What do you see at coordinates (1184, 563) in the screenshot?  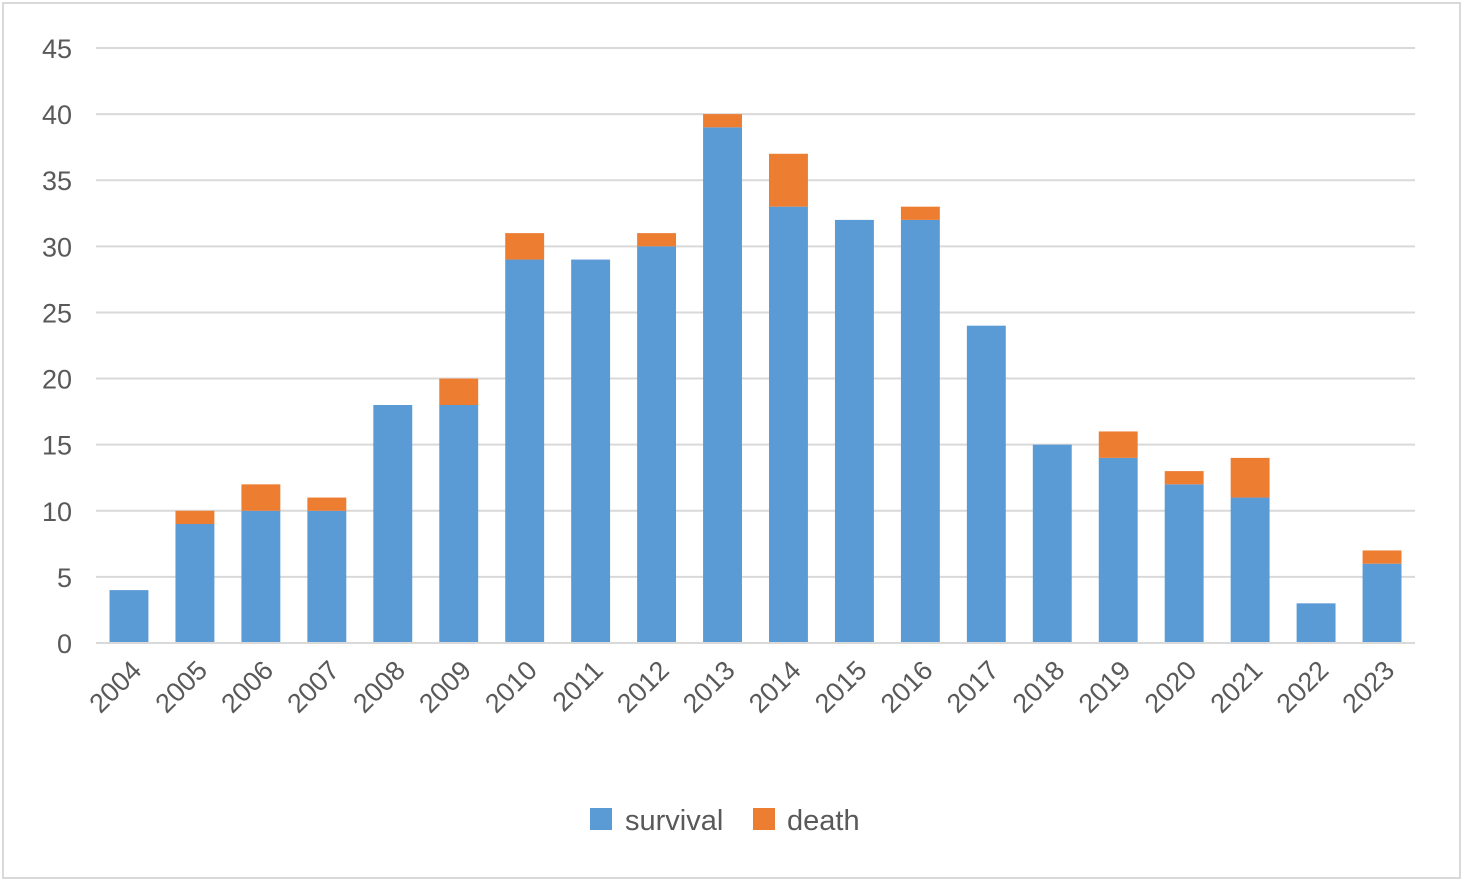 I see `bar-survival-2020` at bounding box center [1184, 563].